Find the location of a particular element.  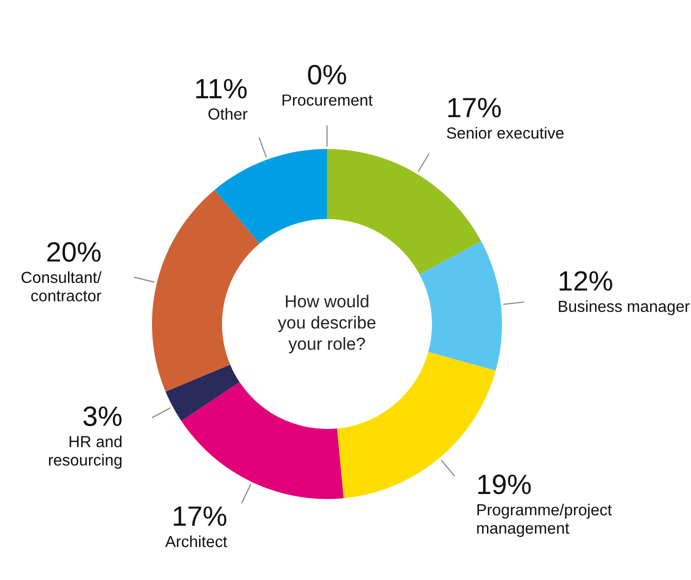

data-label: 11% is located at coordinates (221, 88).